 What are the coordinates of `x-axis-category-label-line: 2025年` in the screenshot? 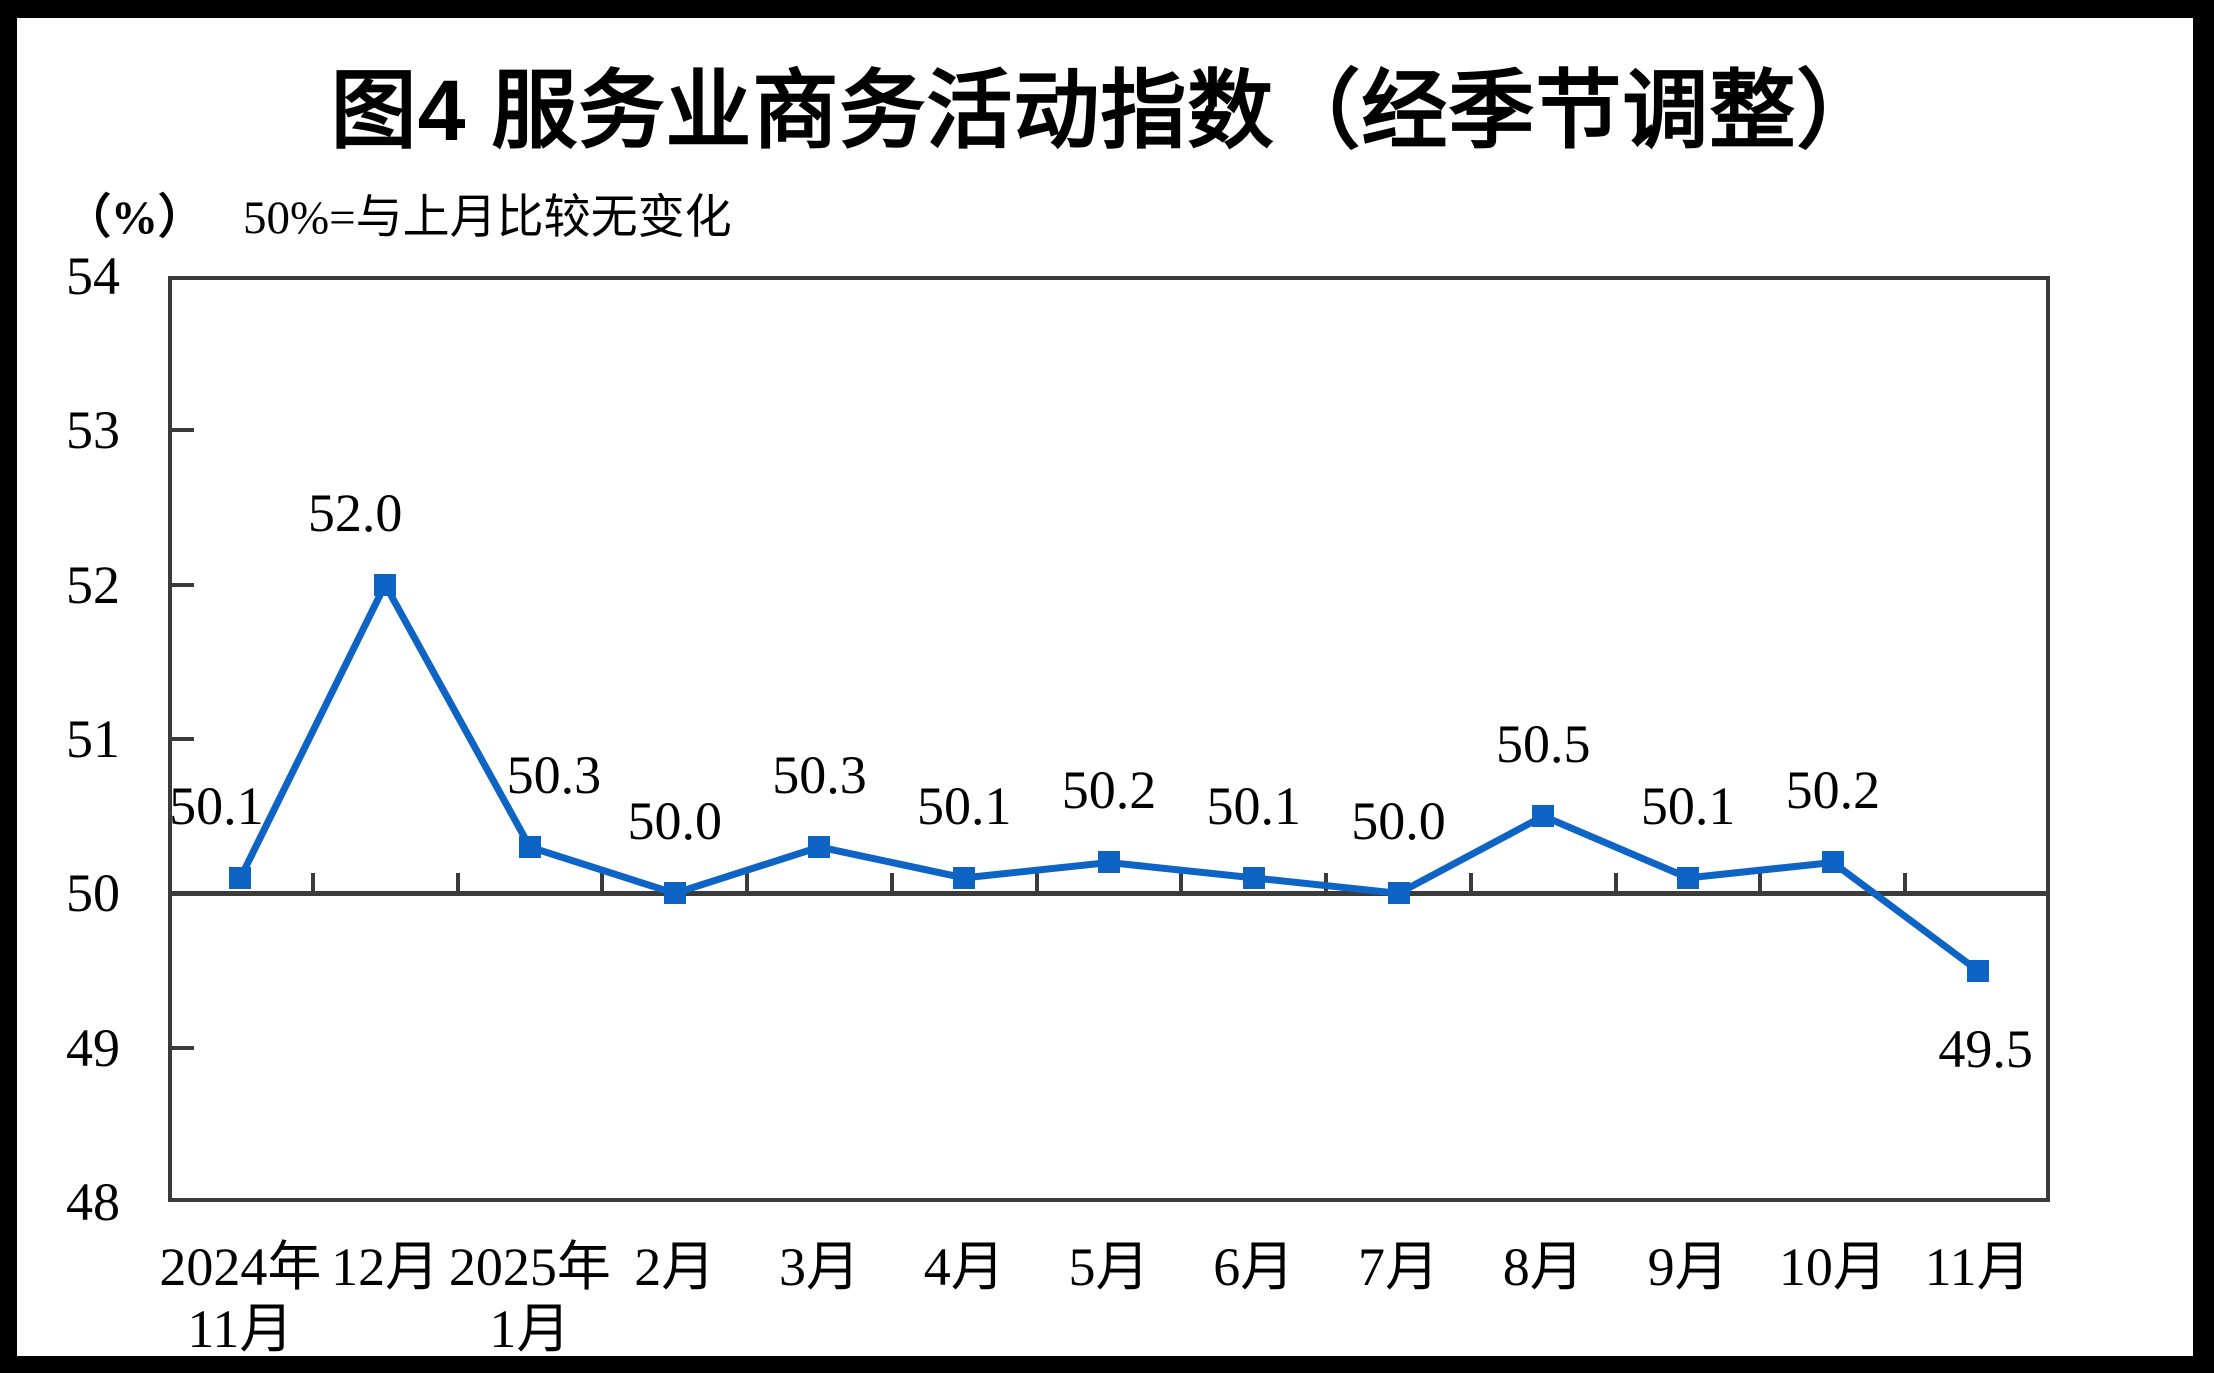 It's located at (529, 1267).